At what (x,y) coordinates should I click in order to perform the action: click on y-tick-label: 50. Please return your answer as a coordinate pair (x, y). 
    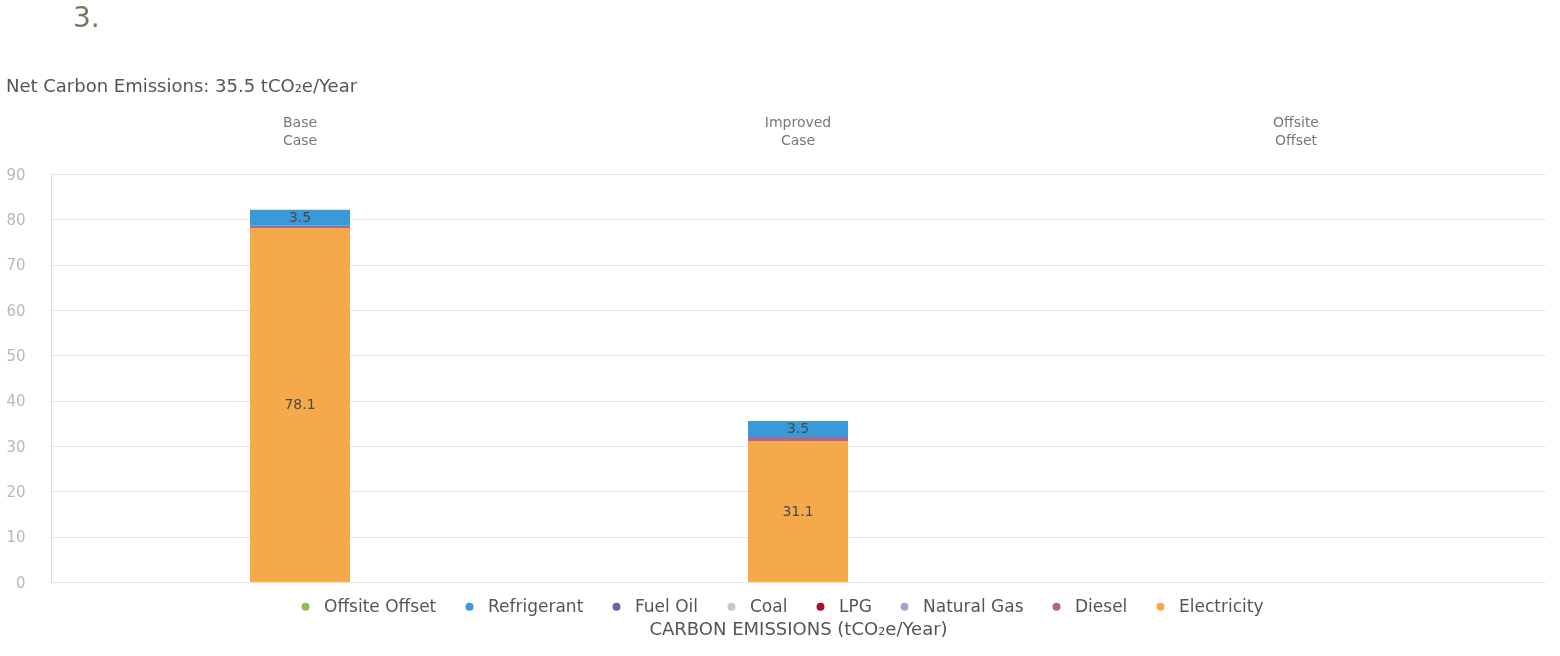
    Looking at the image, I should click on (16, 355).